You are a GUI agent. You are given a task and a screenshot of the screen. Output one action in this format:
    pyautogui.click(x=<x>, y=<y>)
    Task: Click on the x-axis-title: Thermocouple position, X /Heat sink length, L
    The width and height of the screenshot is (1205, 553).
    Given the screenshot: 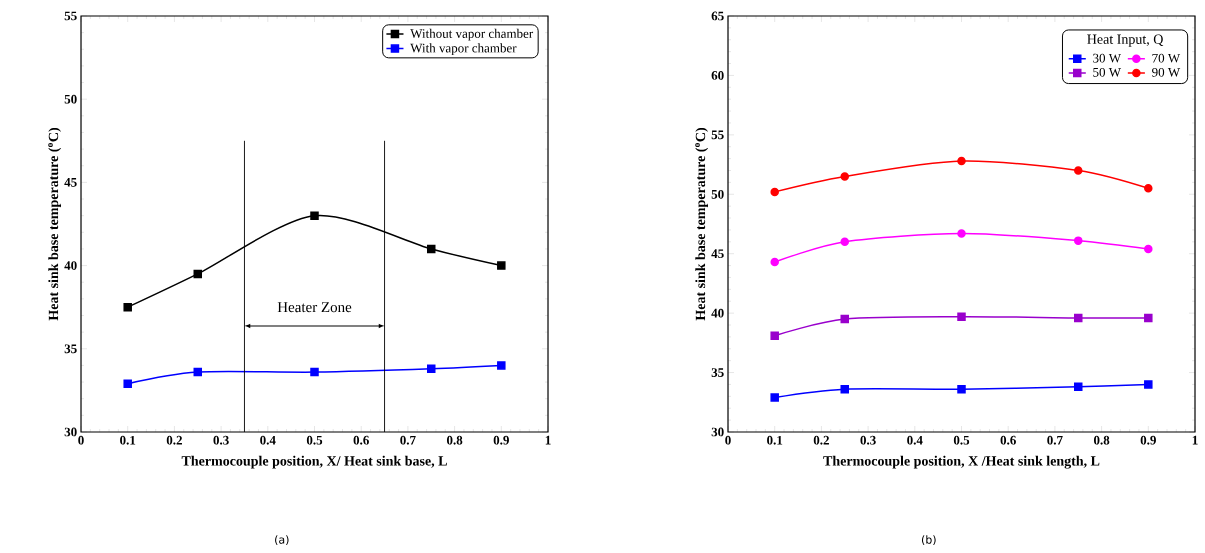 What is the action you would take?
    pyautogui.click(x=961, y=462)
    